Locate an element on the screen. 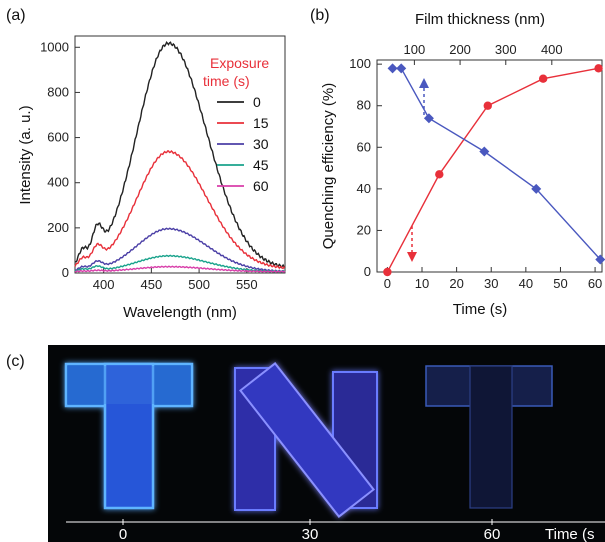 The height and width of the screenshot is (542, 605). quenching-x-tick-label: 60 is located at coordinates (595, 283).